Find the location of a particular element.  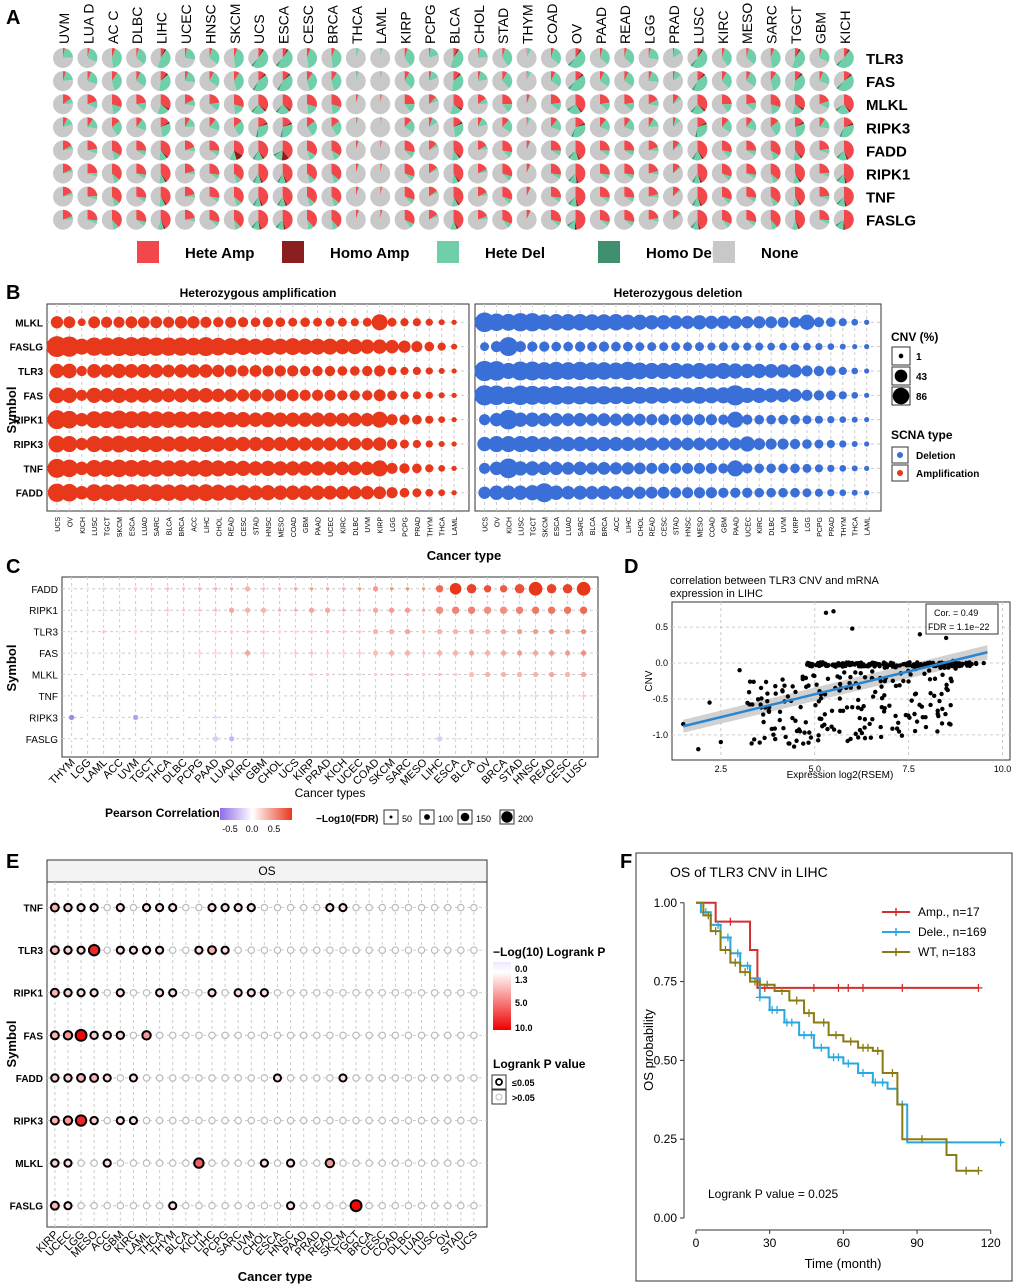

y-tick-label: 0.50 is located at coordinates (666, 1060).